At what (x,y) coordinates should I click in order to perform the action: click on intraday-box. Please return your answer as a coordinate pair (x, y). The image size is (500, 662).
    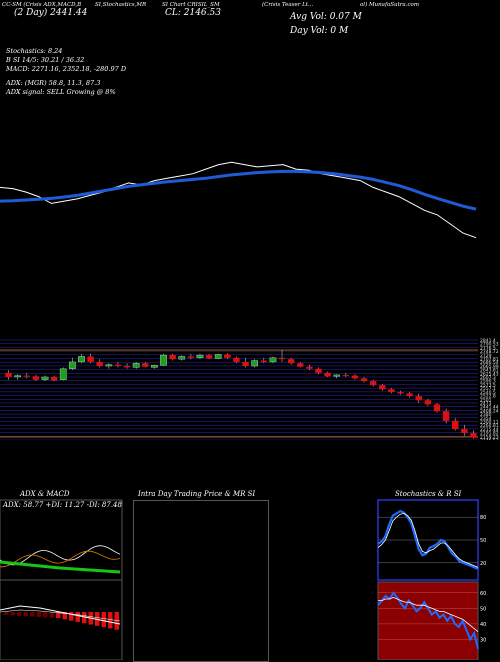
    Looking at the image, I should click on (201, 581).